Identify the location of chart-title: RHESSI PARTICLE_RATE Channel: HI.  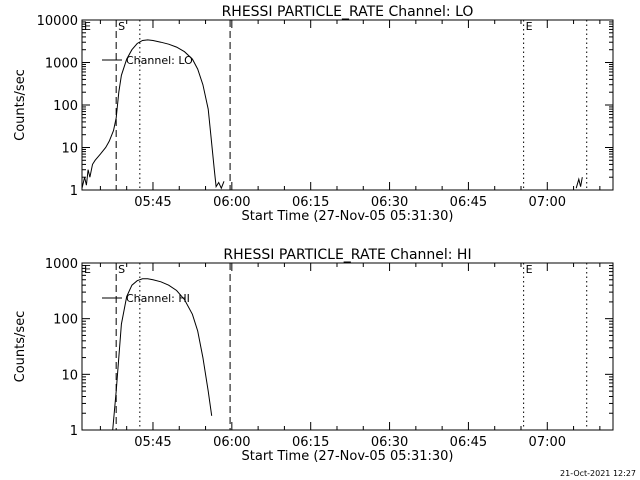
(347, 255).